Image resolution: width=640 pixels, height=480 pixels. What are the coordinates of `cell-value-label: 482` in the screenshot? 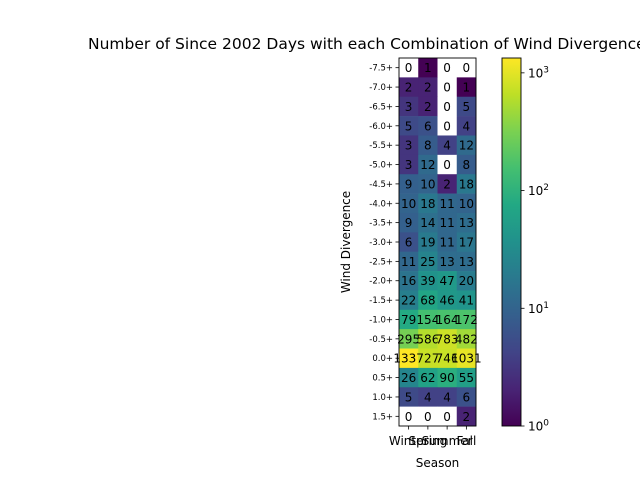 It's located at (466, 339).